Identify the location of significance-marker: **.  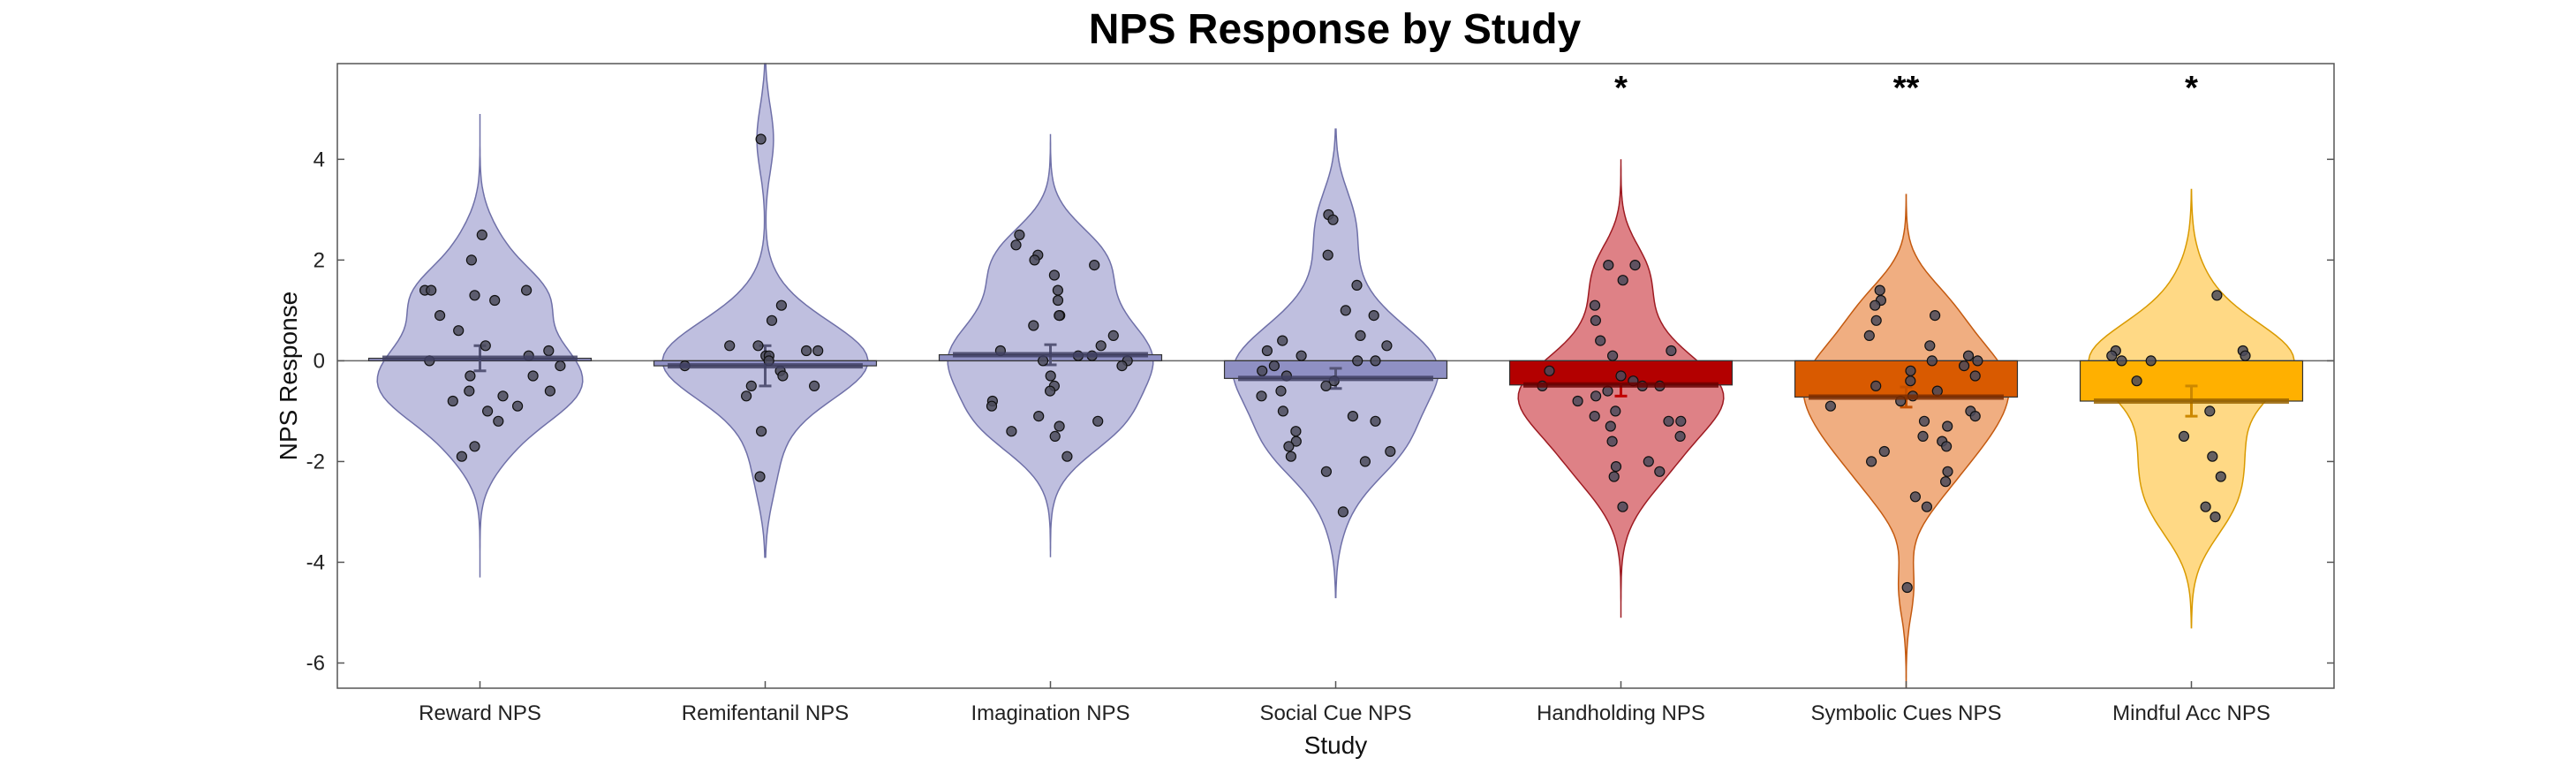
(1907, 89).